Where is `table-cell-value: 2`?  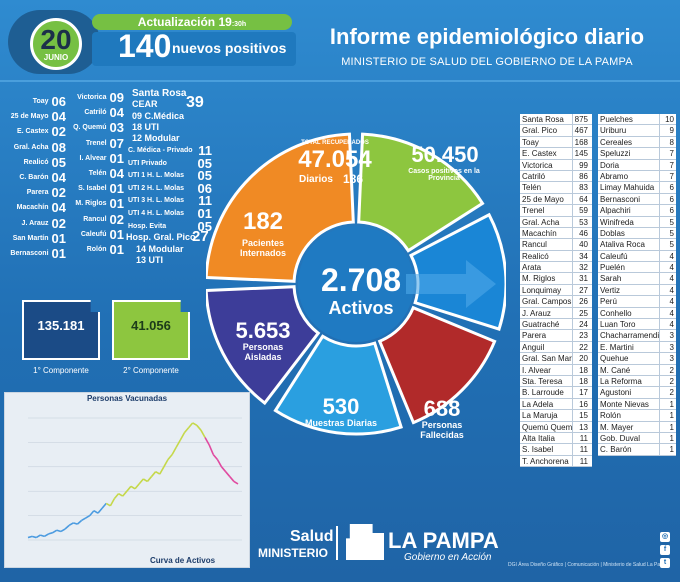 table-cell-value: 2 is located at coordinates (667, 369).